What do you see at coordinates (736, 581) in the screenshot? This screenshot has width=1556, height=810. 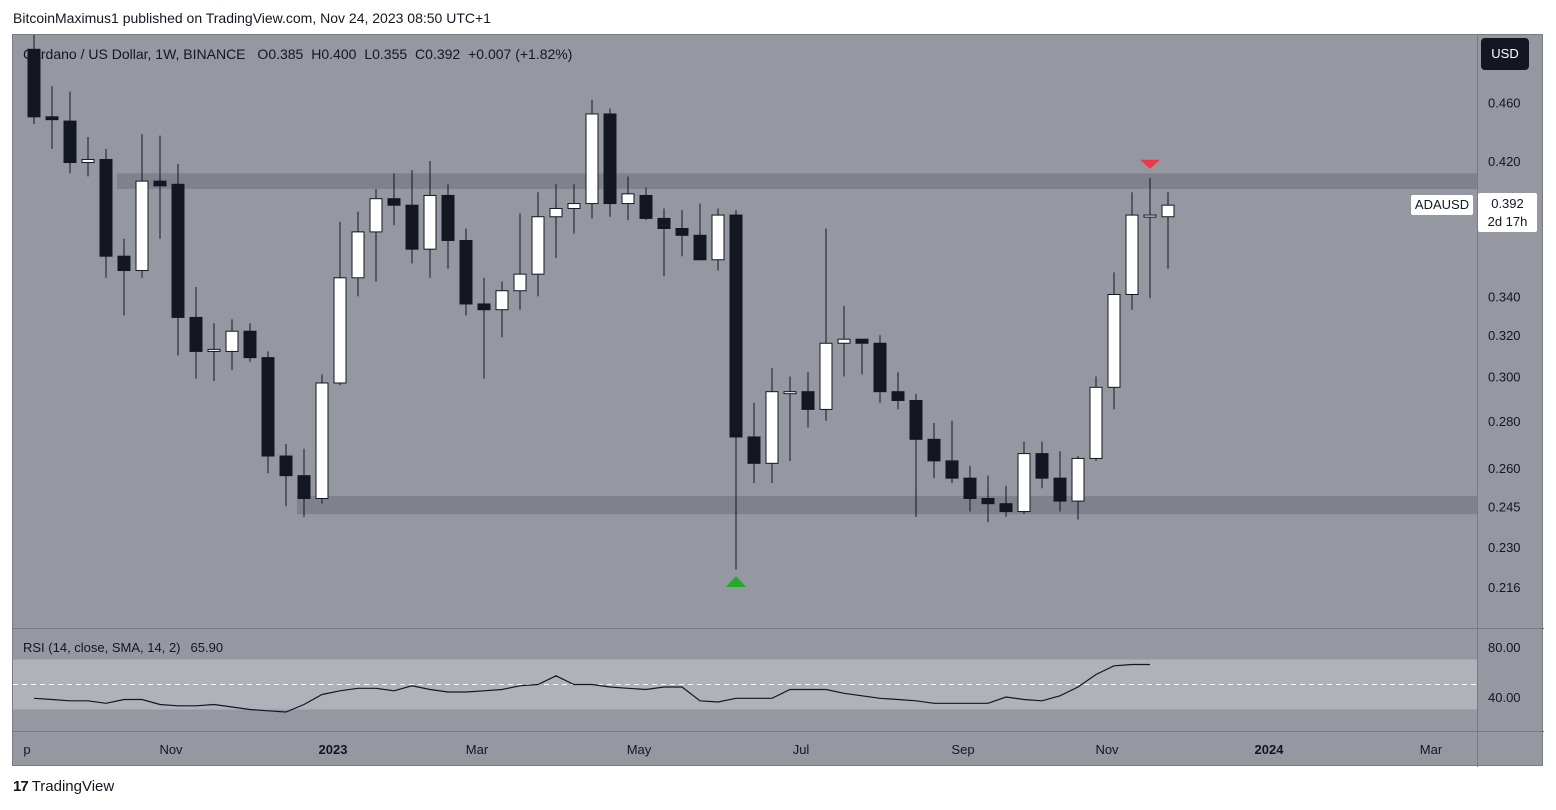 I see `bullish-arrow-icon` at bounding box center [736, 581].